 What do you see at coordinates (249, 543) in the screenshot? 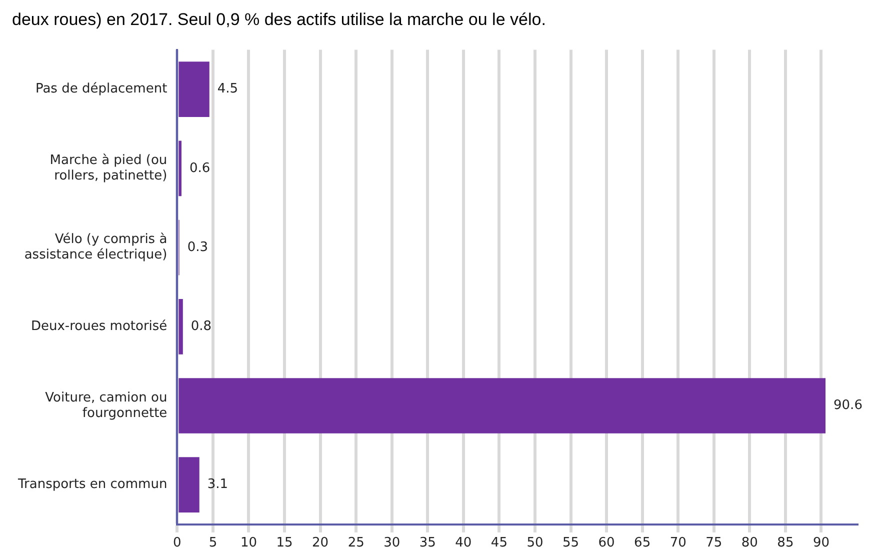
I see `x-tick-label: 10` at bounding box center [249, 543].